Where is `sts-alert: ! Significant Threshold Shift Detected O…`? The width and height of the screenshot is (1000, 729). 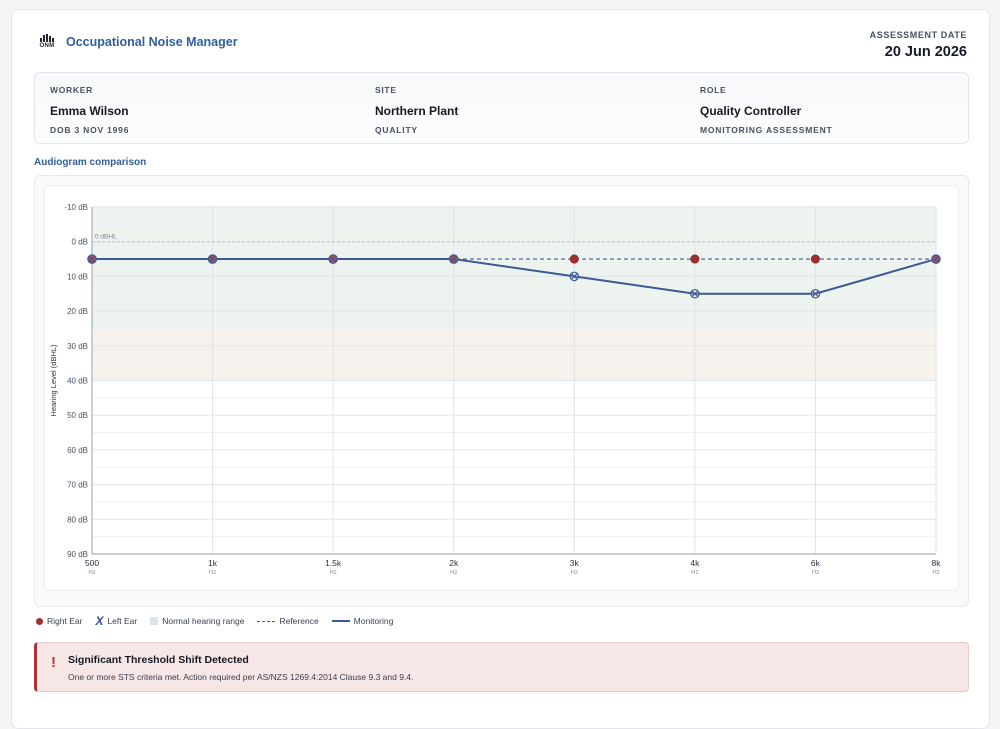 sts-alert: ! Significant Threshold Shift Detected O… is located at coordinates (501, 667).